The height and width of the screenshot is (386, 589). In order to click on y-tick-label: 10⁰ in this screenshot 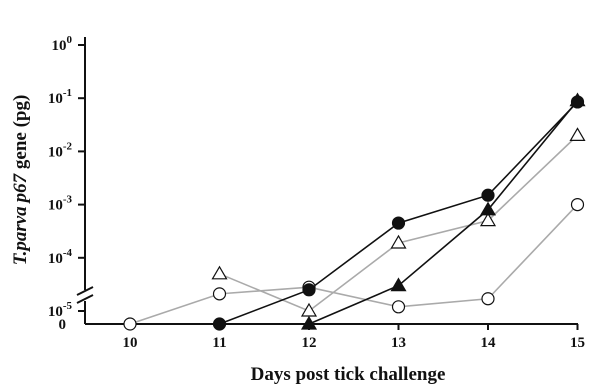, I will do `click(62, 44)`.